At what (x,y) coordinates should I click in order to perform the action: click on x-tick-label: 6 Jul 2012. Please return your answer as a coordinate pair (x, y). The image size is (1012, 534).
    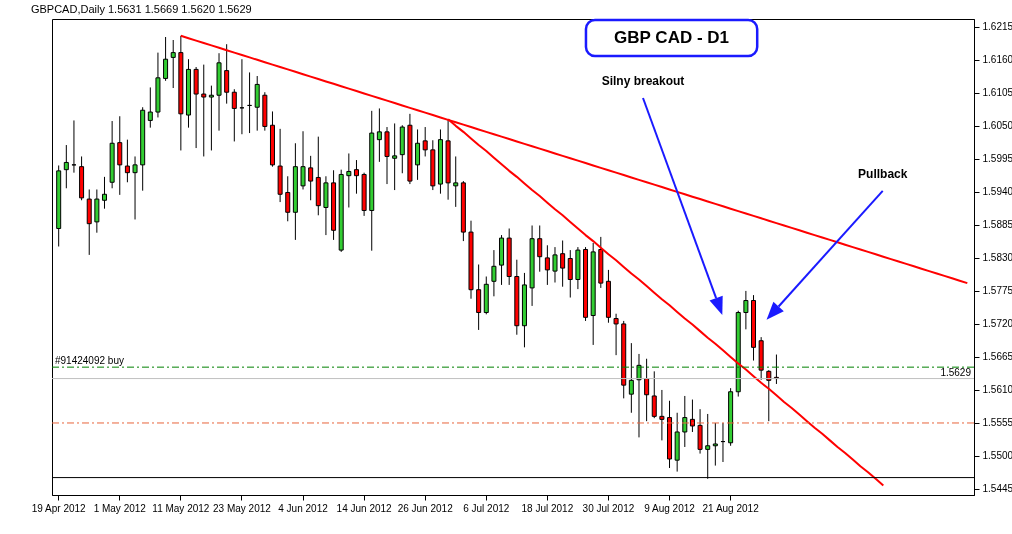
    Looking at the image, I should click on (486, 508).